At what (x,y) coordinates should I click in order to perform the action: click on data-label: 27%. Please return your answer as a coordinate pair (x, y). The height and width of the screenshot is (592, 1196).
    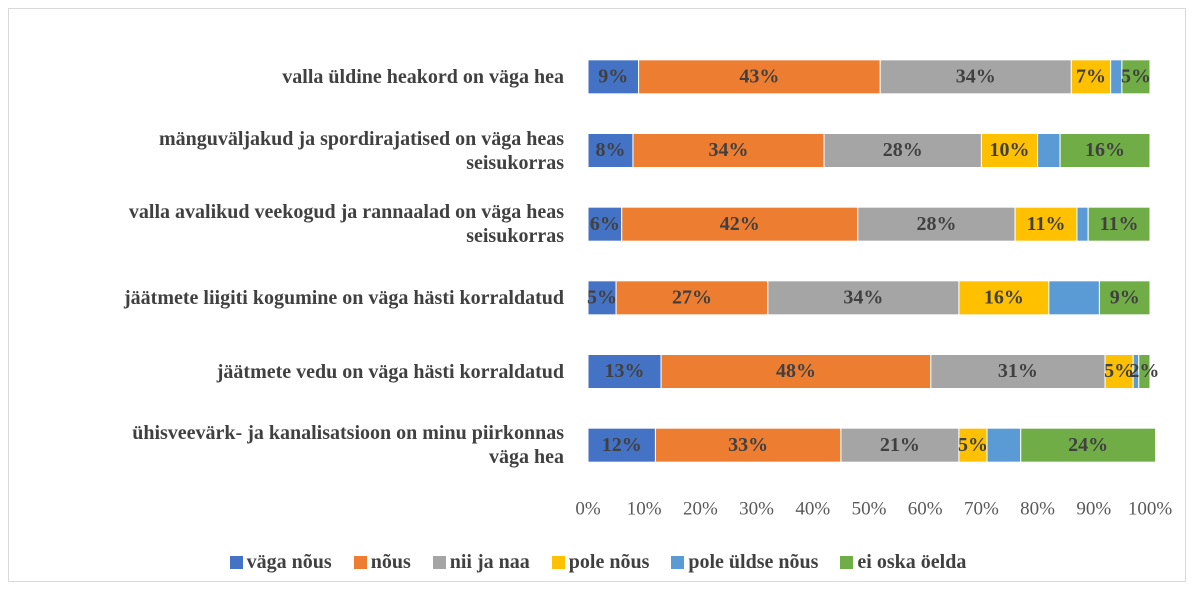
    Looking at the image, I should click on (692, 297).